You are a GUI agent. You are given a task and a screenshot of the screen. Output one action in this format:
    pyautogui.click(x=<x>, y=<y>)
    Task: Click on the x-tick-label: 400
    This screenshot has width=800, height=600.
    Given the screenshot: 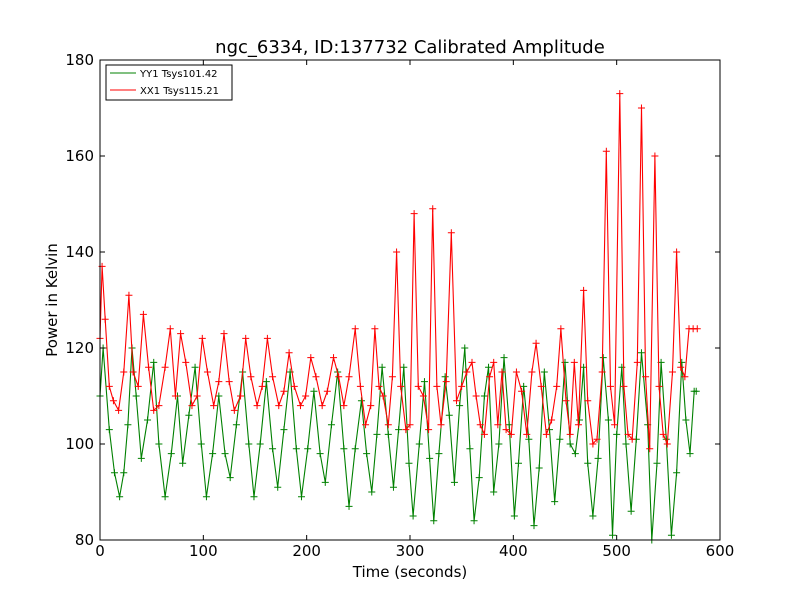 What is the action you would take?
    pyautogui.click(x=513, y=551)
    